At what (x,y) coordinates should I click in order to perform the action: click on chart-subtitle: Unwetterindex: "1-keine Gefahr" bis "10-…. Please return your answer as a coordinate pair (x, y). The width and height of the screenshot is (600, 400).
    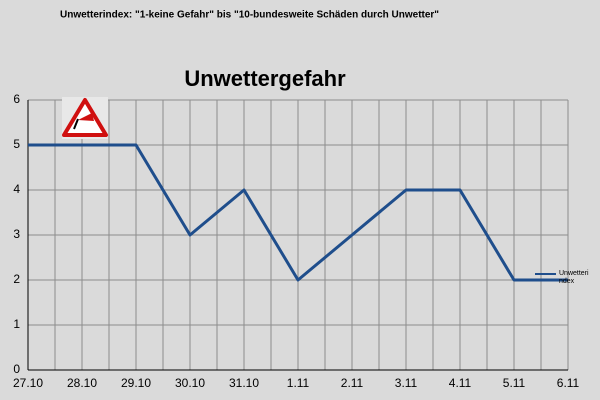
    Looking at the image, I should click on (249, 15).